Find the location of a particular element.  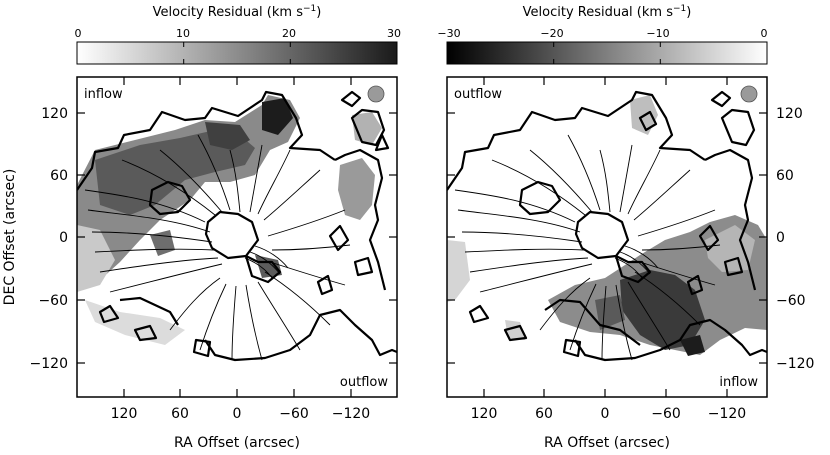

right-colorbar-tick: 0 is located at coordinates (764, 33).